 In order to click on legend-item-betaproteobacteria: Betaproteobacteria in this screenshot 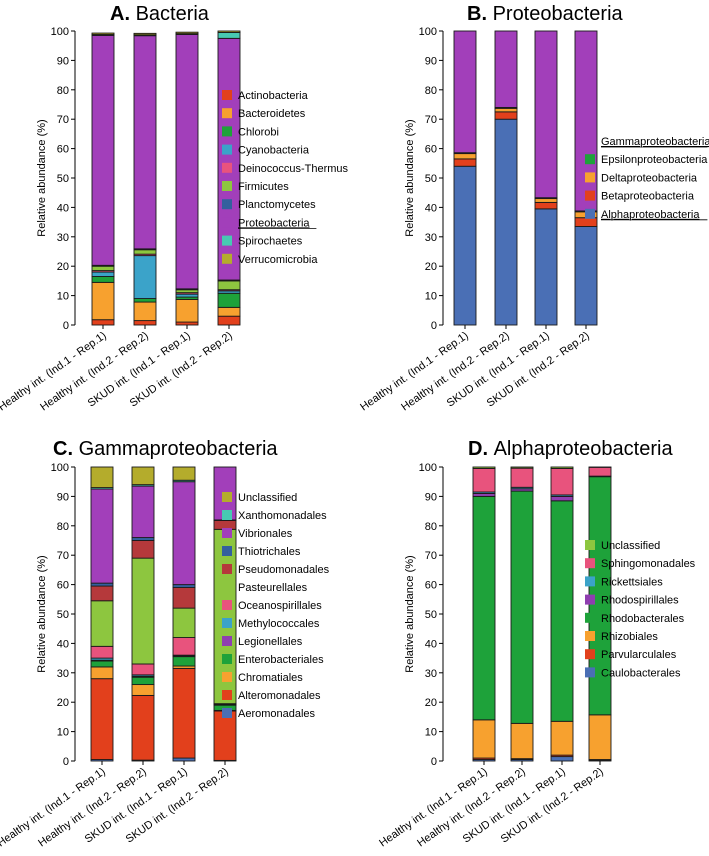, I will do `click(640, 197)`.